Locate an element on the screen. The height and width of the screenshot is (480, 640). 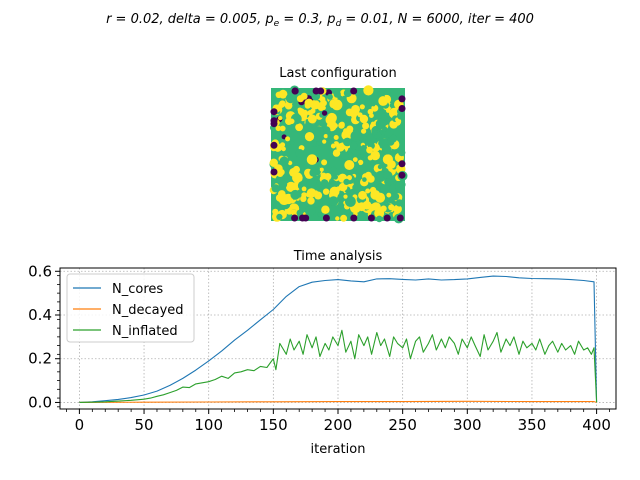
x-tick-label: 50 is located at coordinates (143, 425).